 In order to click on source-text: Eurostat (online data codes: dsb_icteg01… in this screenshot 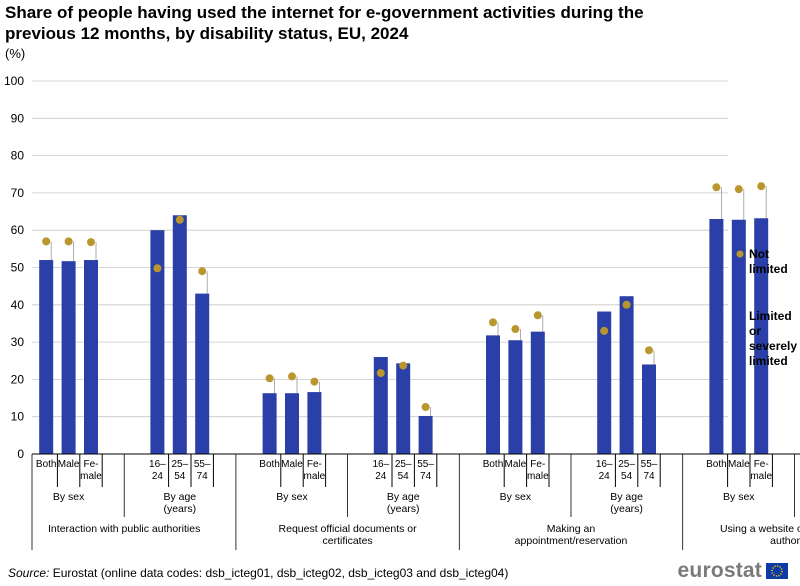, I will do `click(280, 573)`.